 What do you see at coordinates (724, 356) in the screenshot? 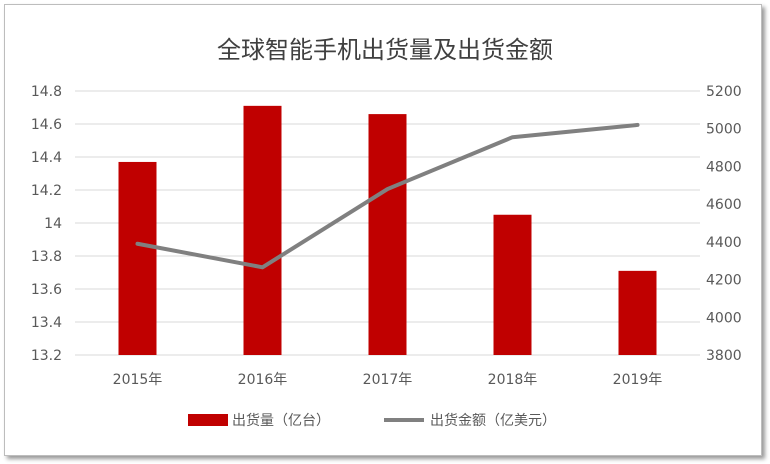
I see `right-tick-label: 3800` at bounding box center [724, 356].